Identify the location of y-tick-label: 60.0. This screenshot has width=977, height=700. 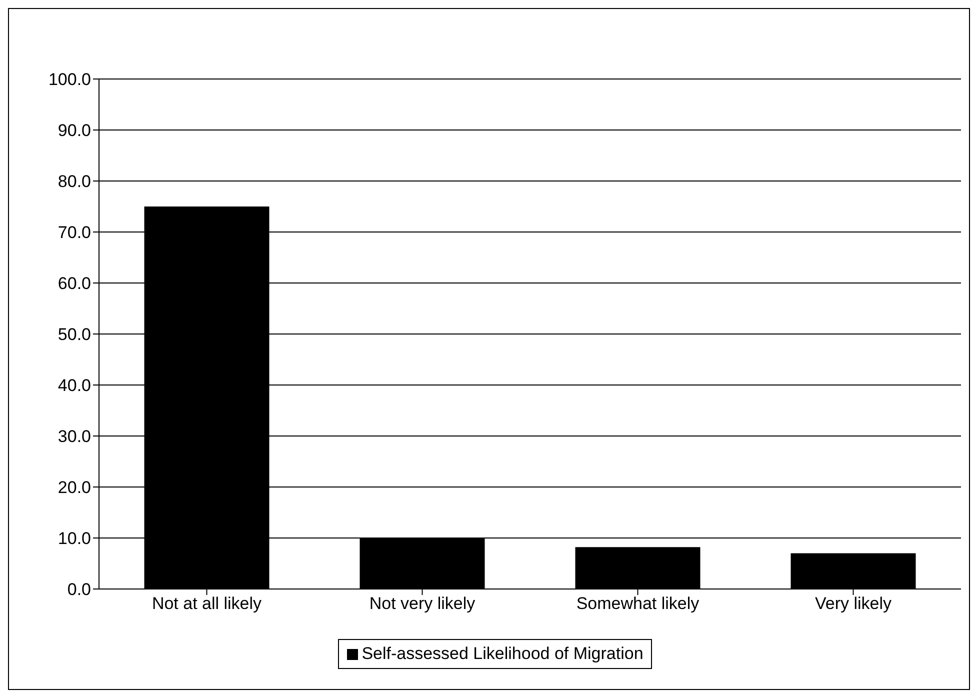
(74, 284).